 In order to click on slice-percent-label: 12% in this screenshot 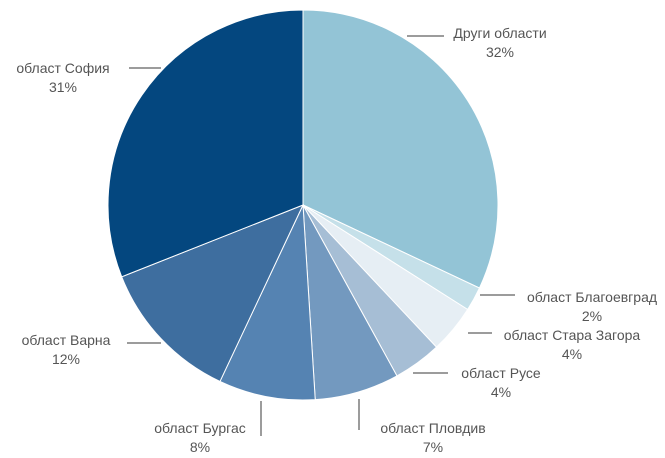, I will do `click(66, 359)`.